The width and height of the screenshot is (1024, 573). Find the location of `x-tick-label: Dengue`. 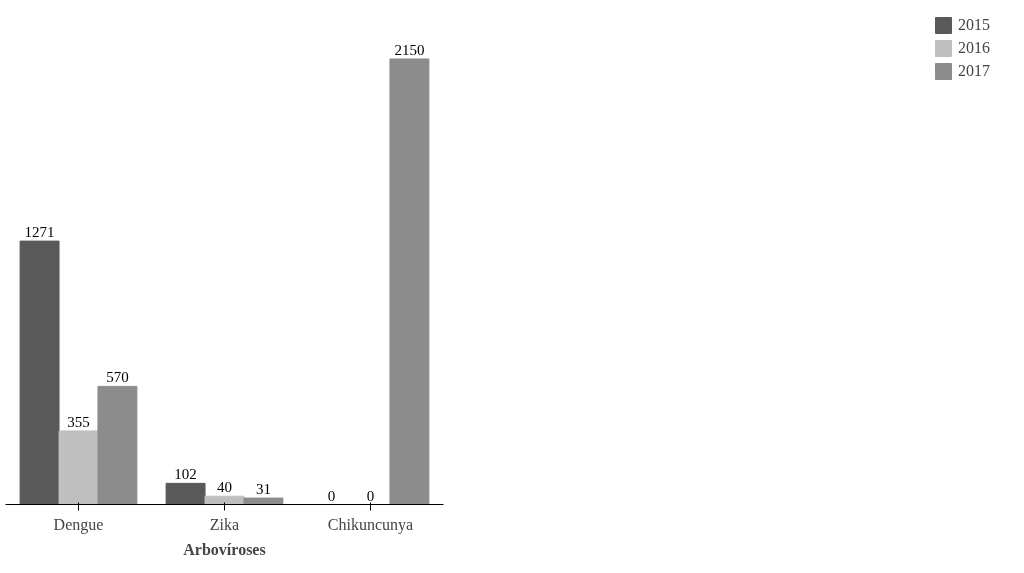

x-tick-label: Dengue is located at coordinates (78, 524).